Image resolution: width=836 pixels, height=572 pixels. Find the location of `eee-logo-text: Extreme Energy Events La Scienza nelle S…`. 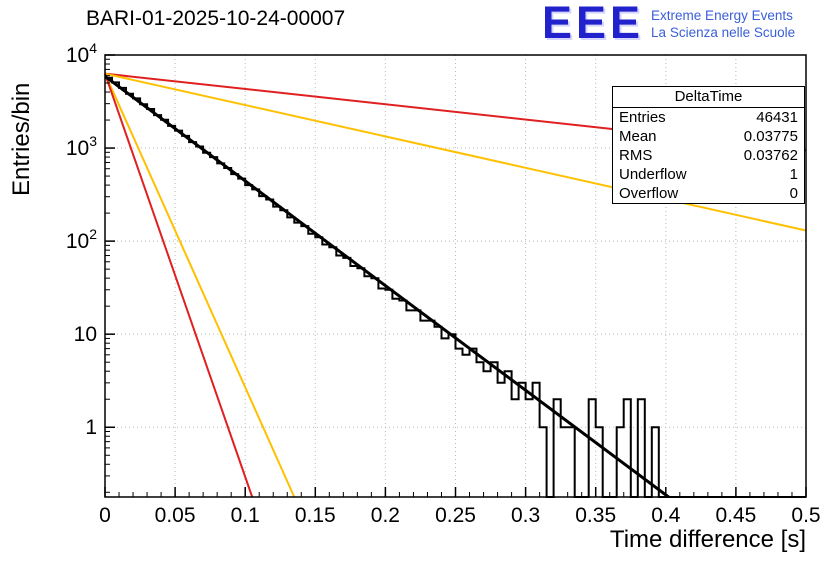

eee-logo-text: Extreme Energy Events La Scienza nelle S… is located at coordinates (723, 24).